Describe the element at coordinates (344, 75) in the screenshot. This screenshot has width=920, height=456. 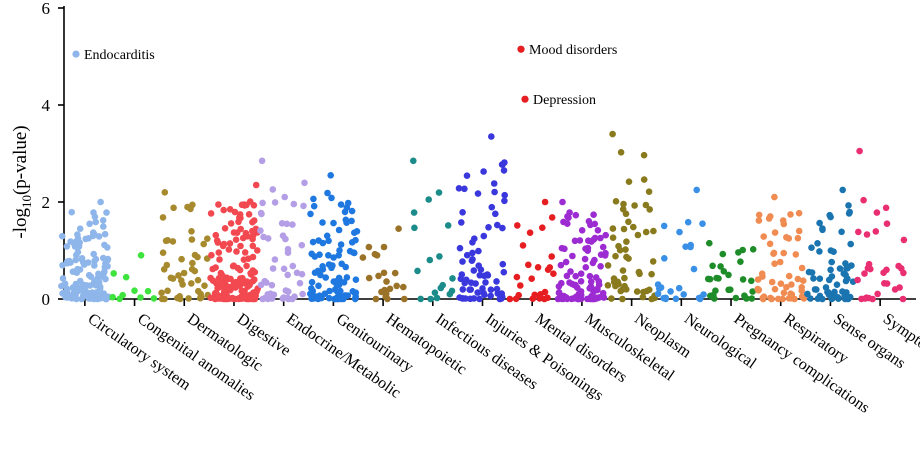
I see `annotations: Endocarditis Mood disorders Depression` at that location.